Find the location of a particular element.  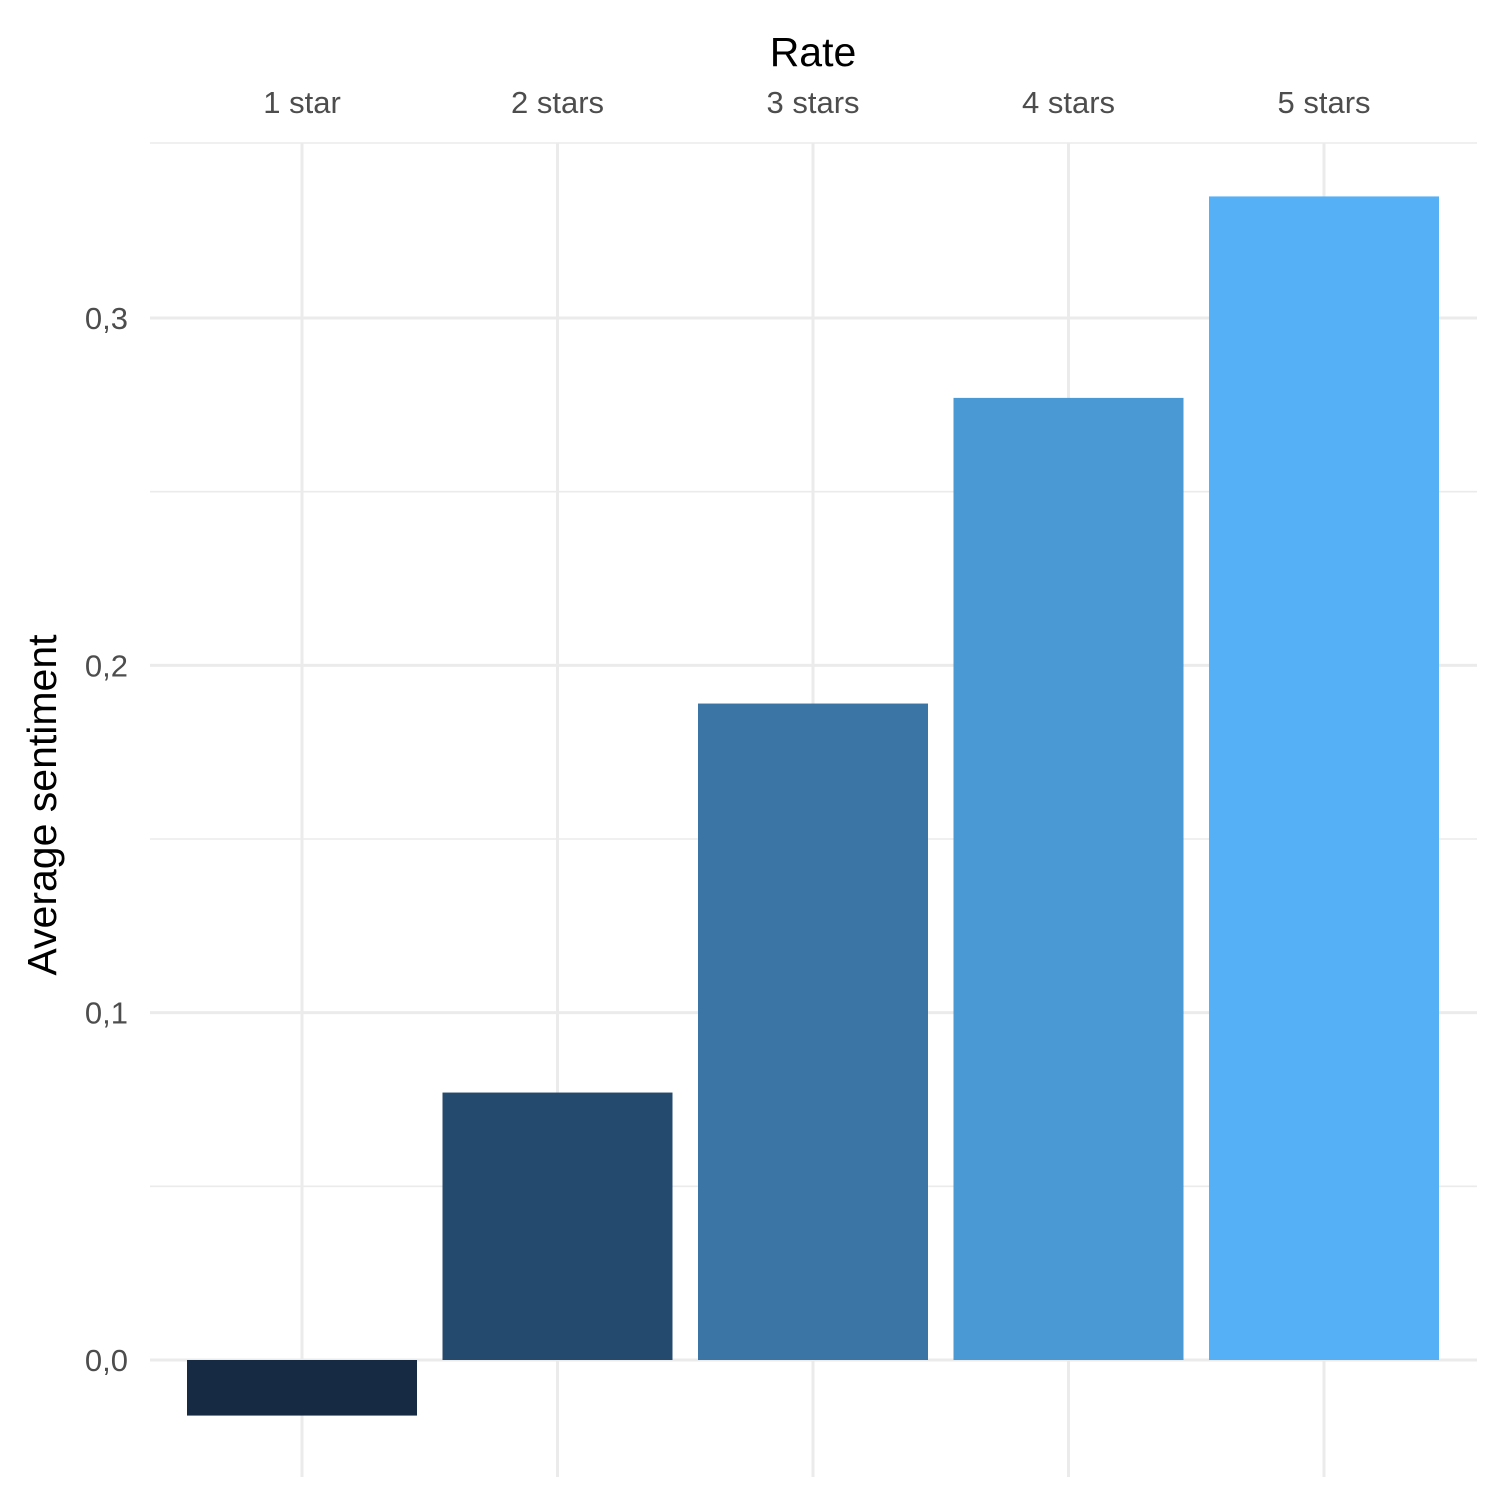

x-axis-title: Rate is located at coordinates (813, 52).